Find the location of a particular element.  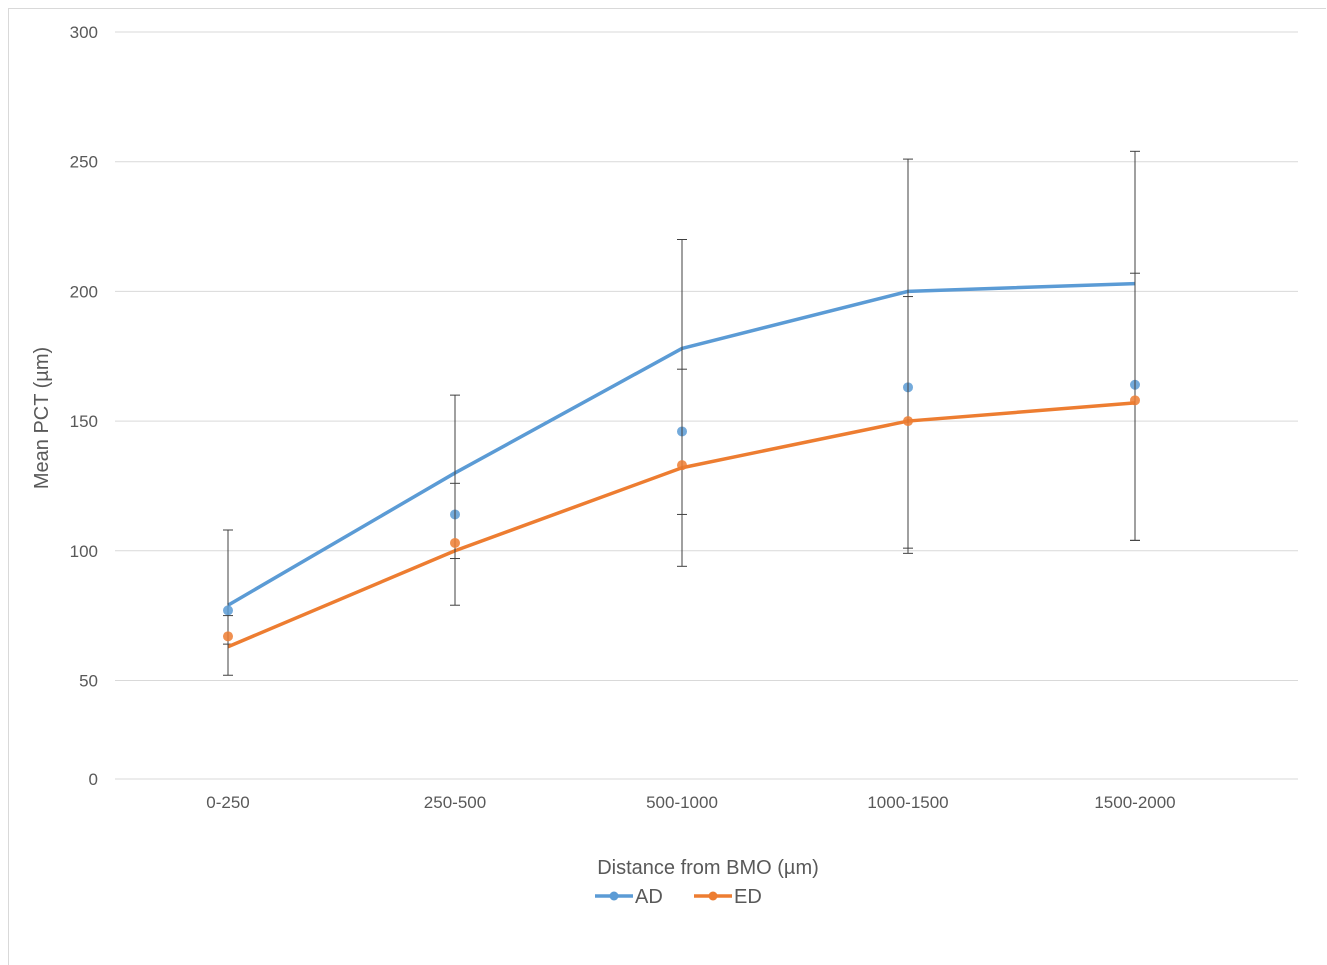

x-tick-label: 1500-2000 is located at coordinates (1134, 802).